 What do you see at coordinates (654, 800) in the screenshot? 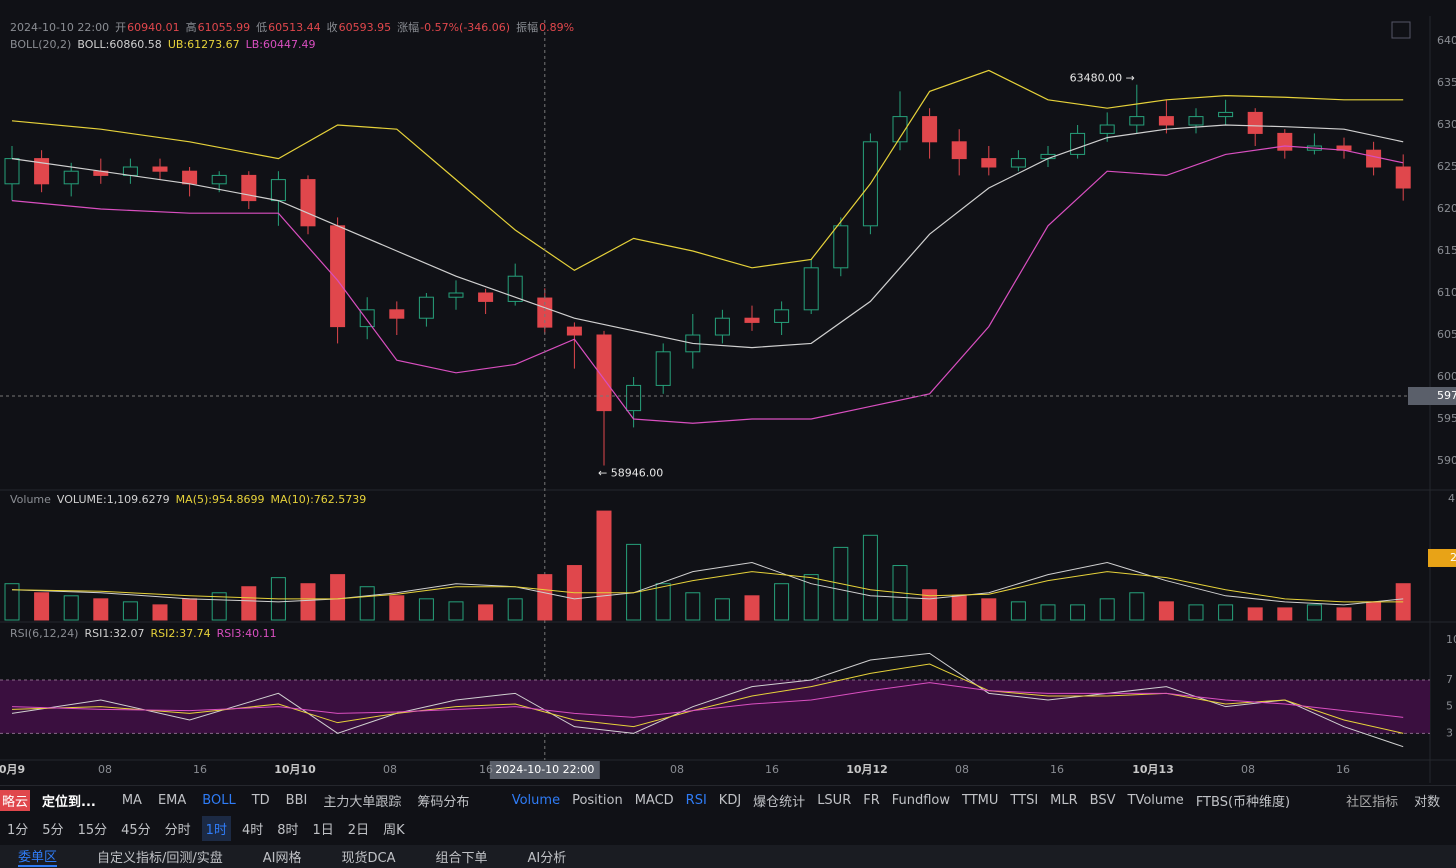
I see `sub-indicator: MACD` at bounding box center [654, 800].